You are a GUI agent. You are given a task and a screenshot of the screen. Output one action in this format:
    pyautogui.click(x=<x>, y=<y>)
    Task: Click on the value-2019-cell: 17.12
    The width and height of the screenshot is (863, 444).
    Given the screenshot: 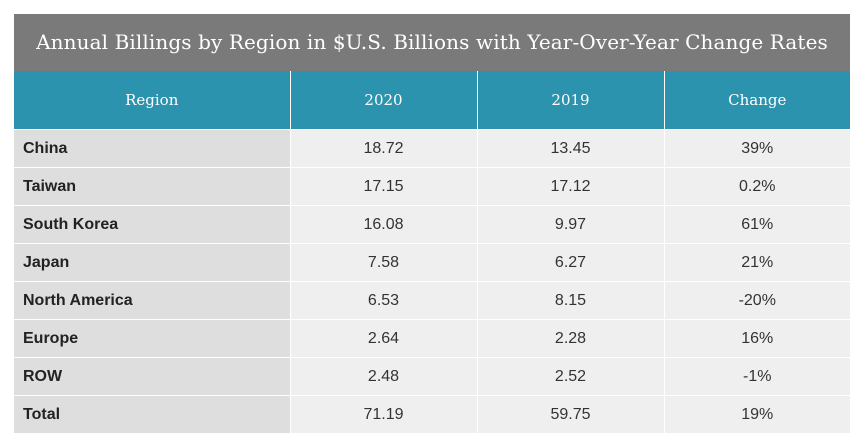 What is the action you would take?
    pyautogui.click(x=570, y=186)
    